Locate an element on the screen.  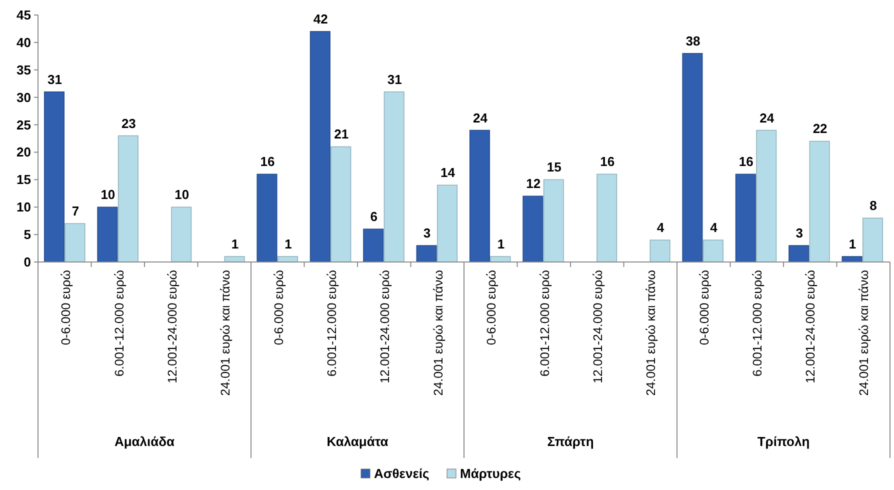
y-tick-label: 40 is located at coordinates (23, 42).